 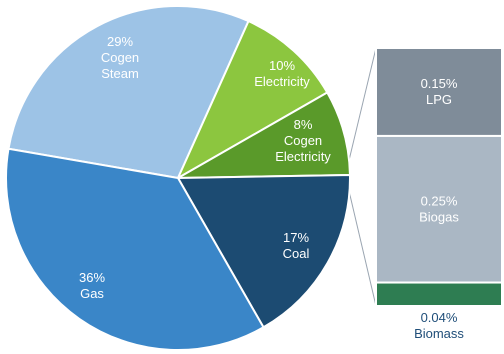 I want to click on bar-segment-label-1: 0.25% Biogas, so click(x=439, y=208).